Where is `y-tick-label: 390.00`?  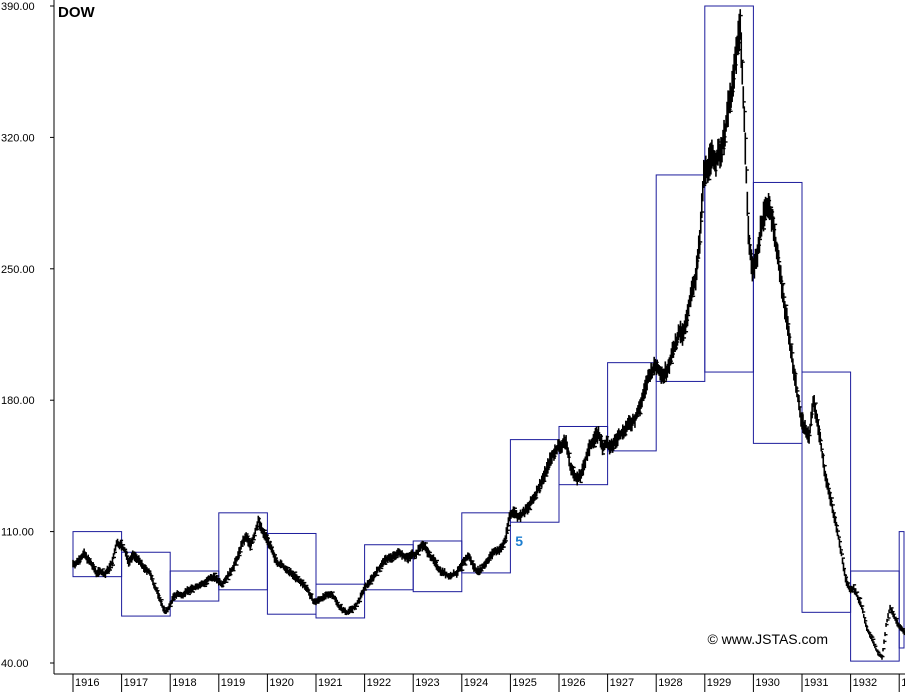
y-tick-label: 390.00 is located at coordinates (18, 7).